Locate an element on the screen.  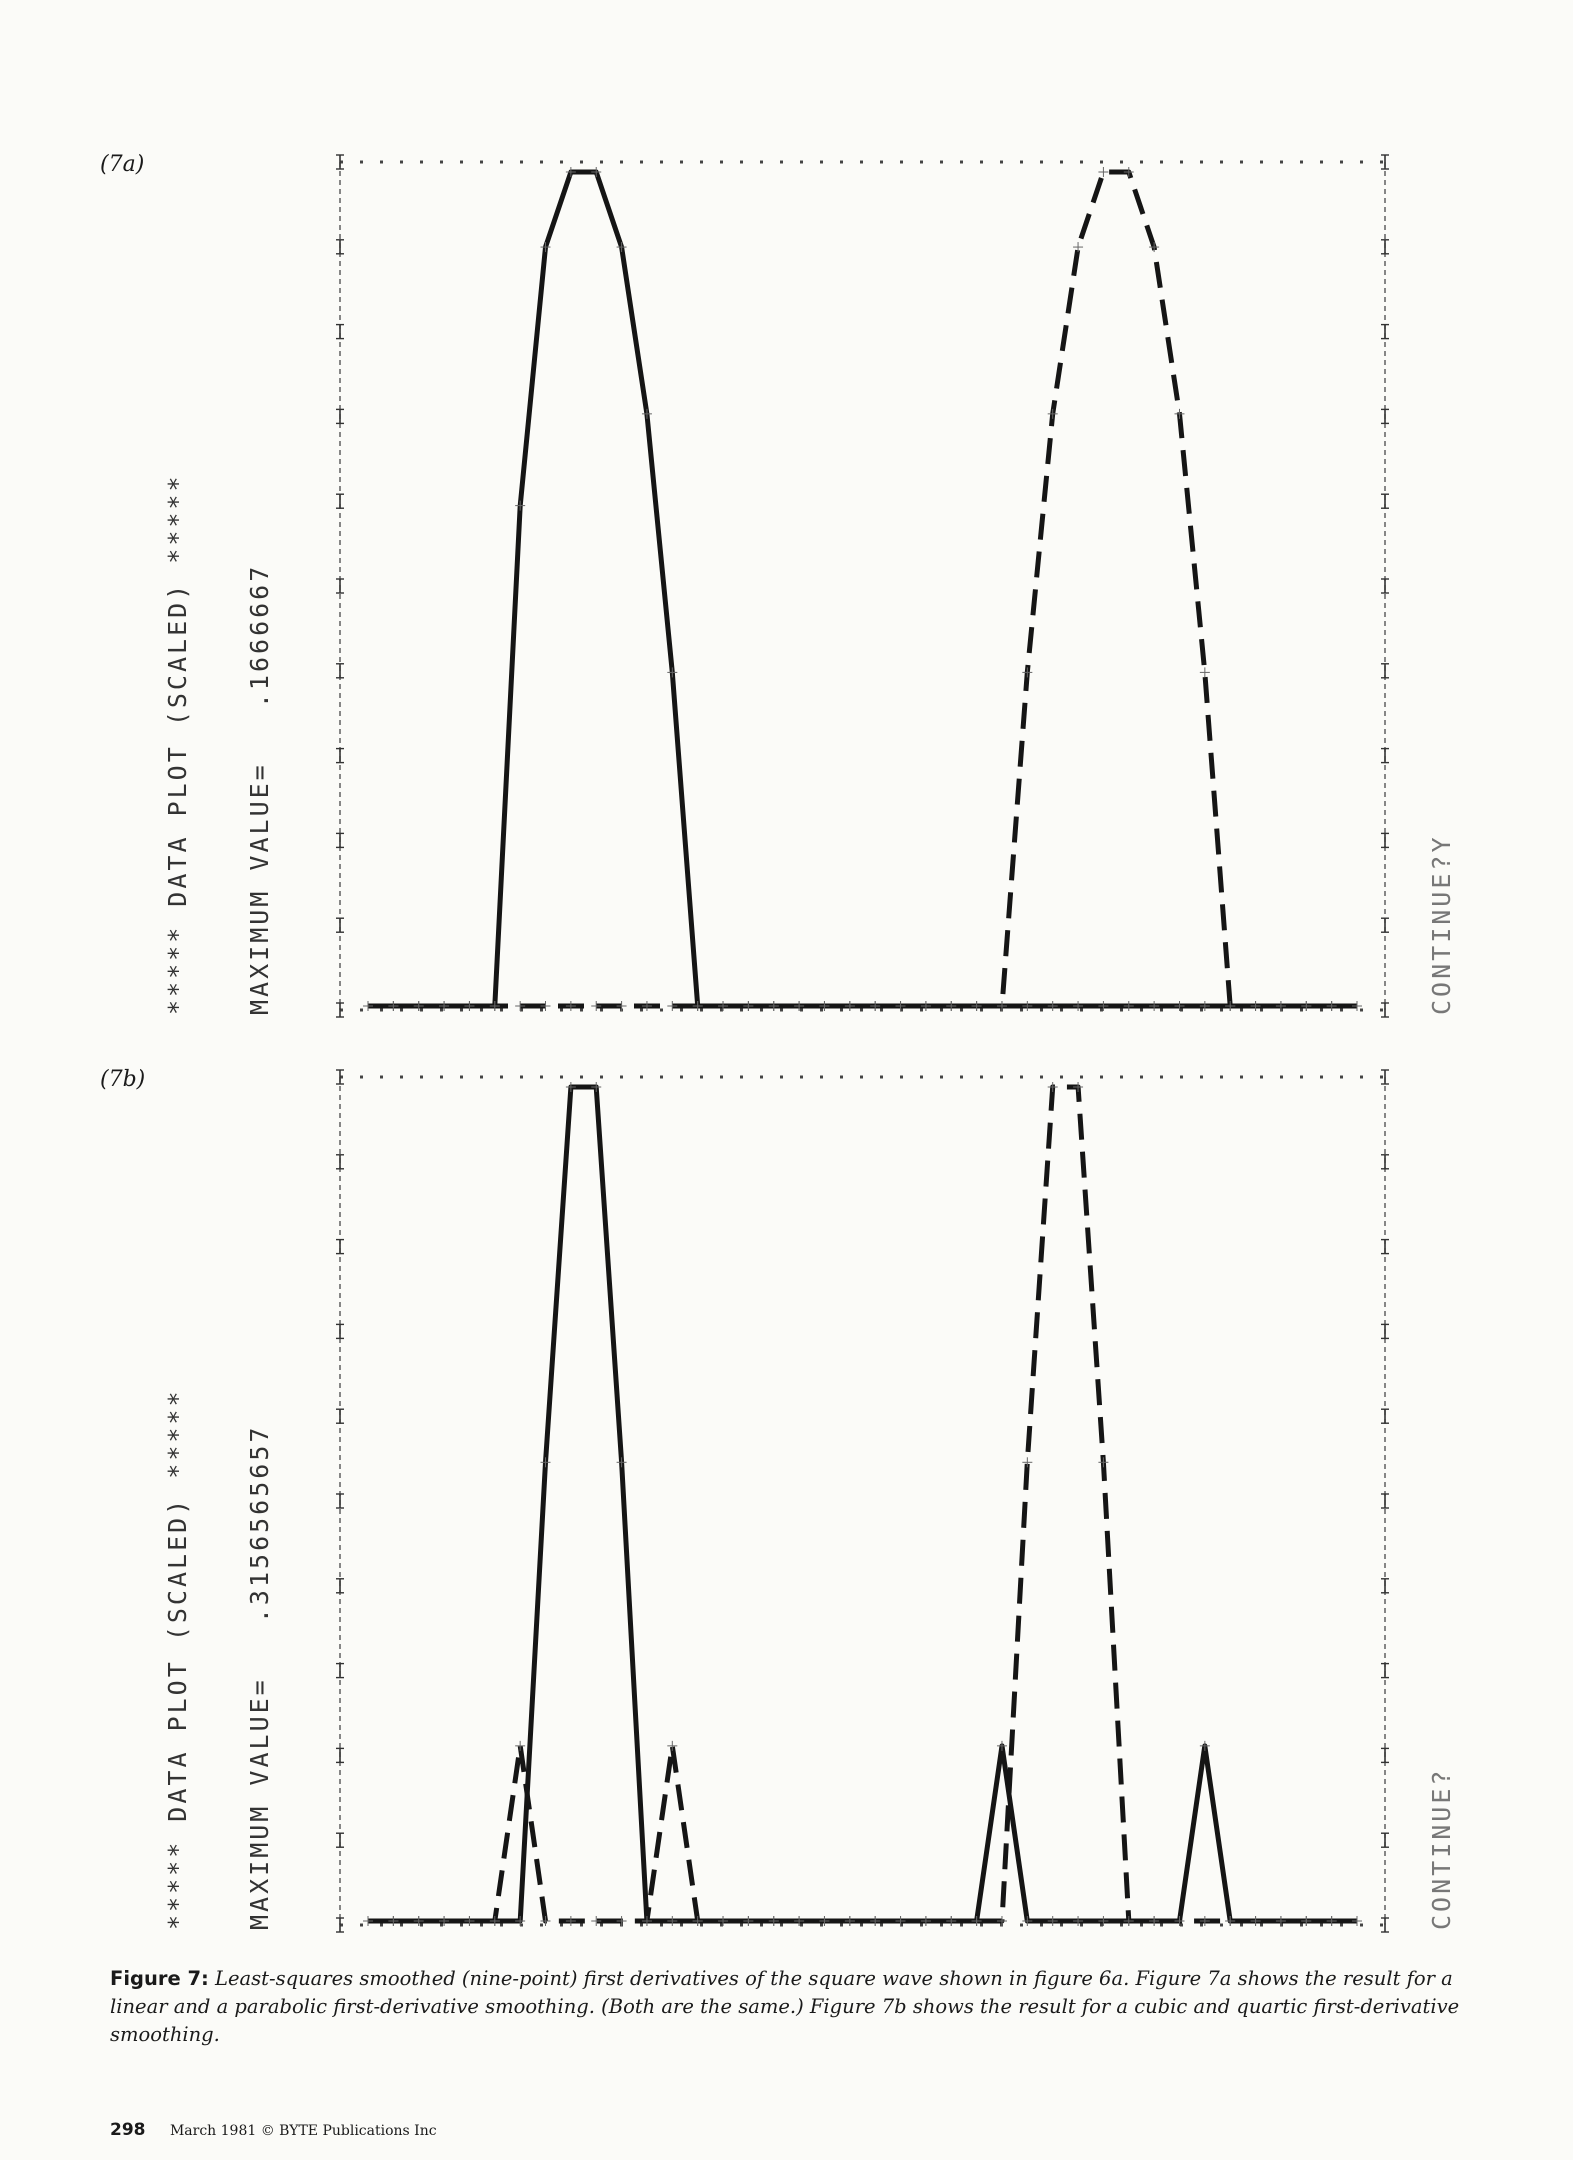
caption-label: Figure 7: is located at coordinates (159, 1978).